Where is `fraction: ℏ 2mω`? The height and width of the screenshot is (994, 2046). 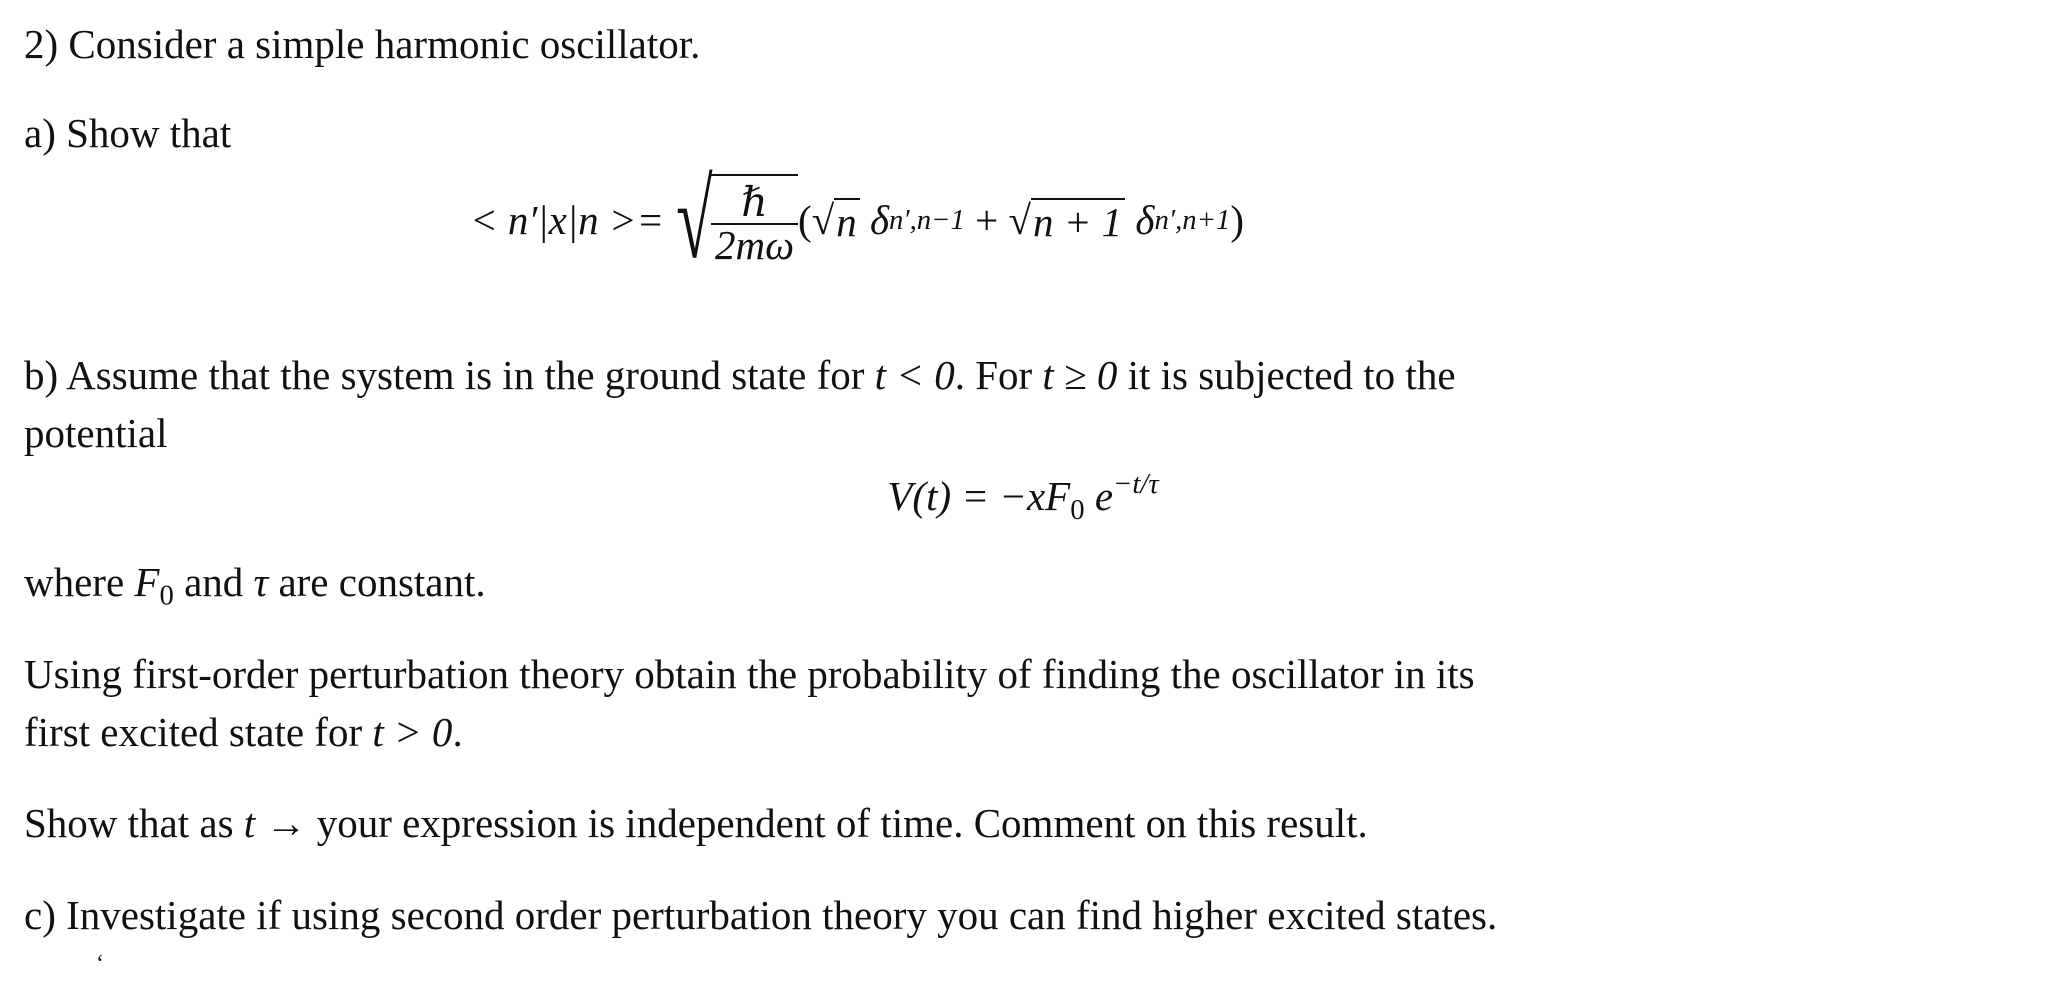 fraction: ℏ 2mω is located at coordinates (754, 221).